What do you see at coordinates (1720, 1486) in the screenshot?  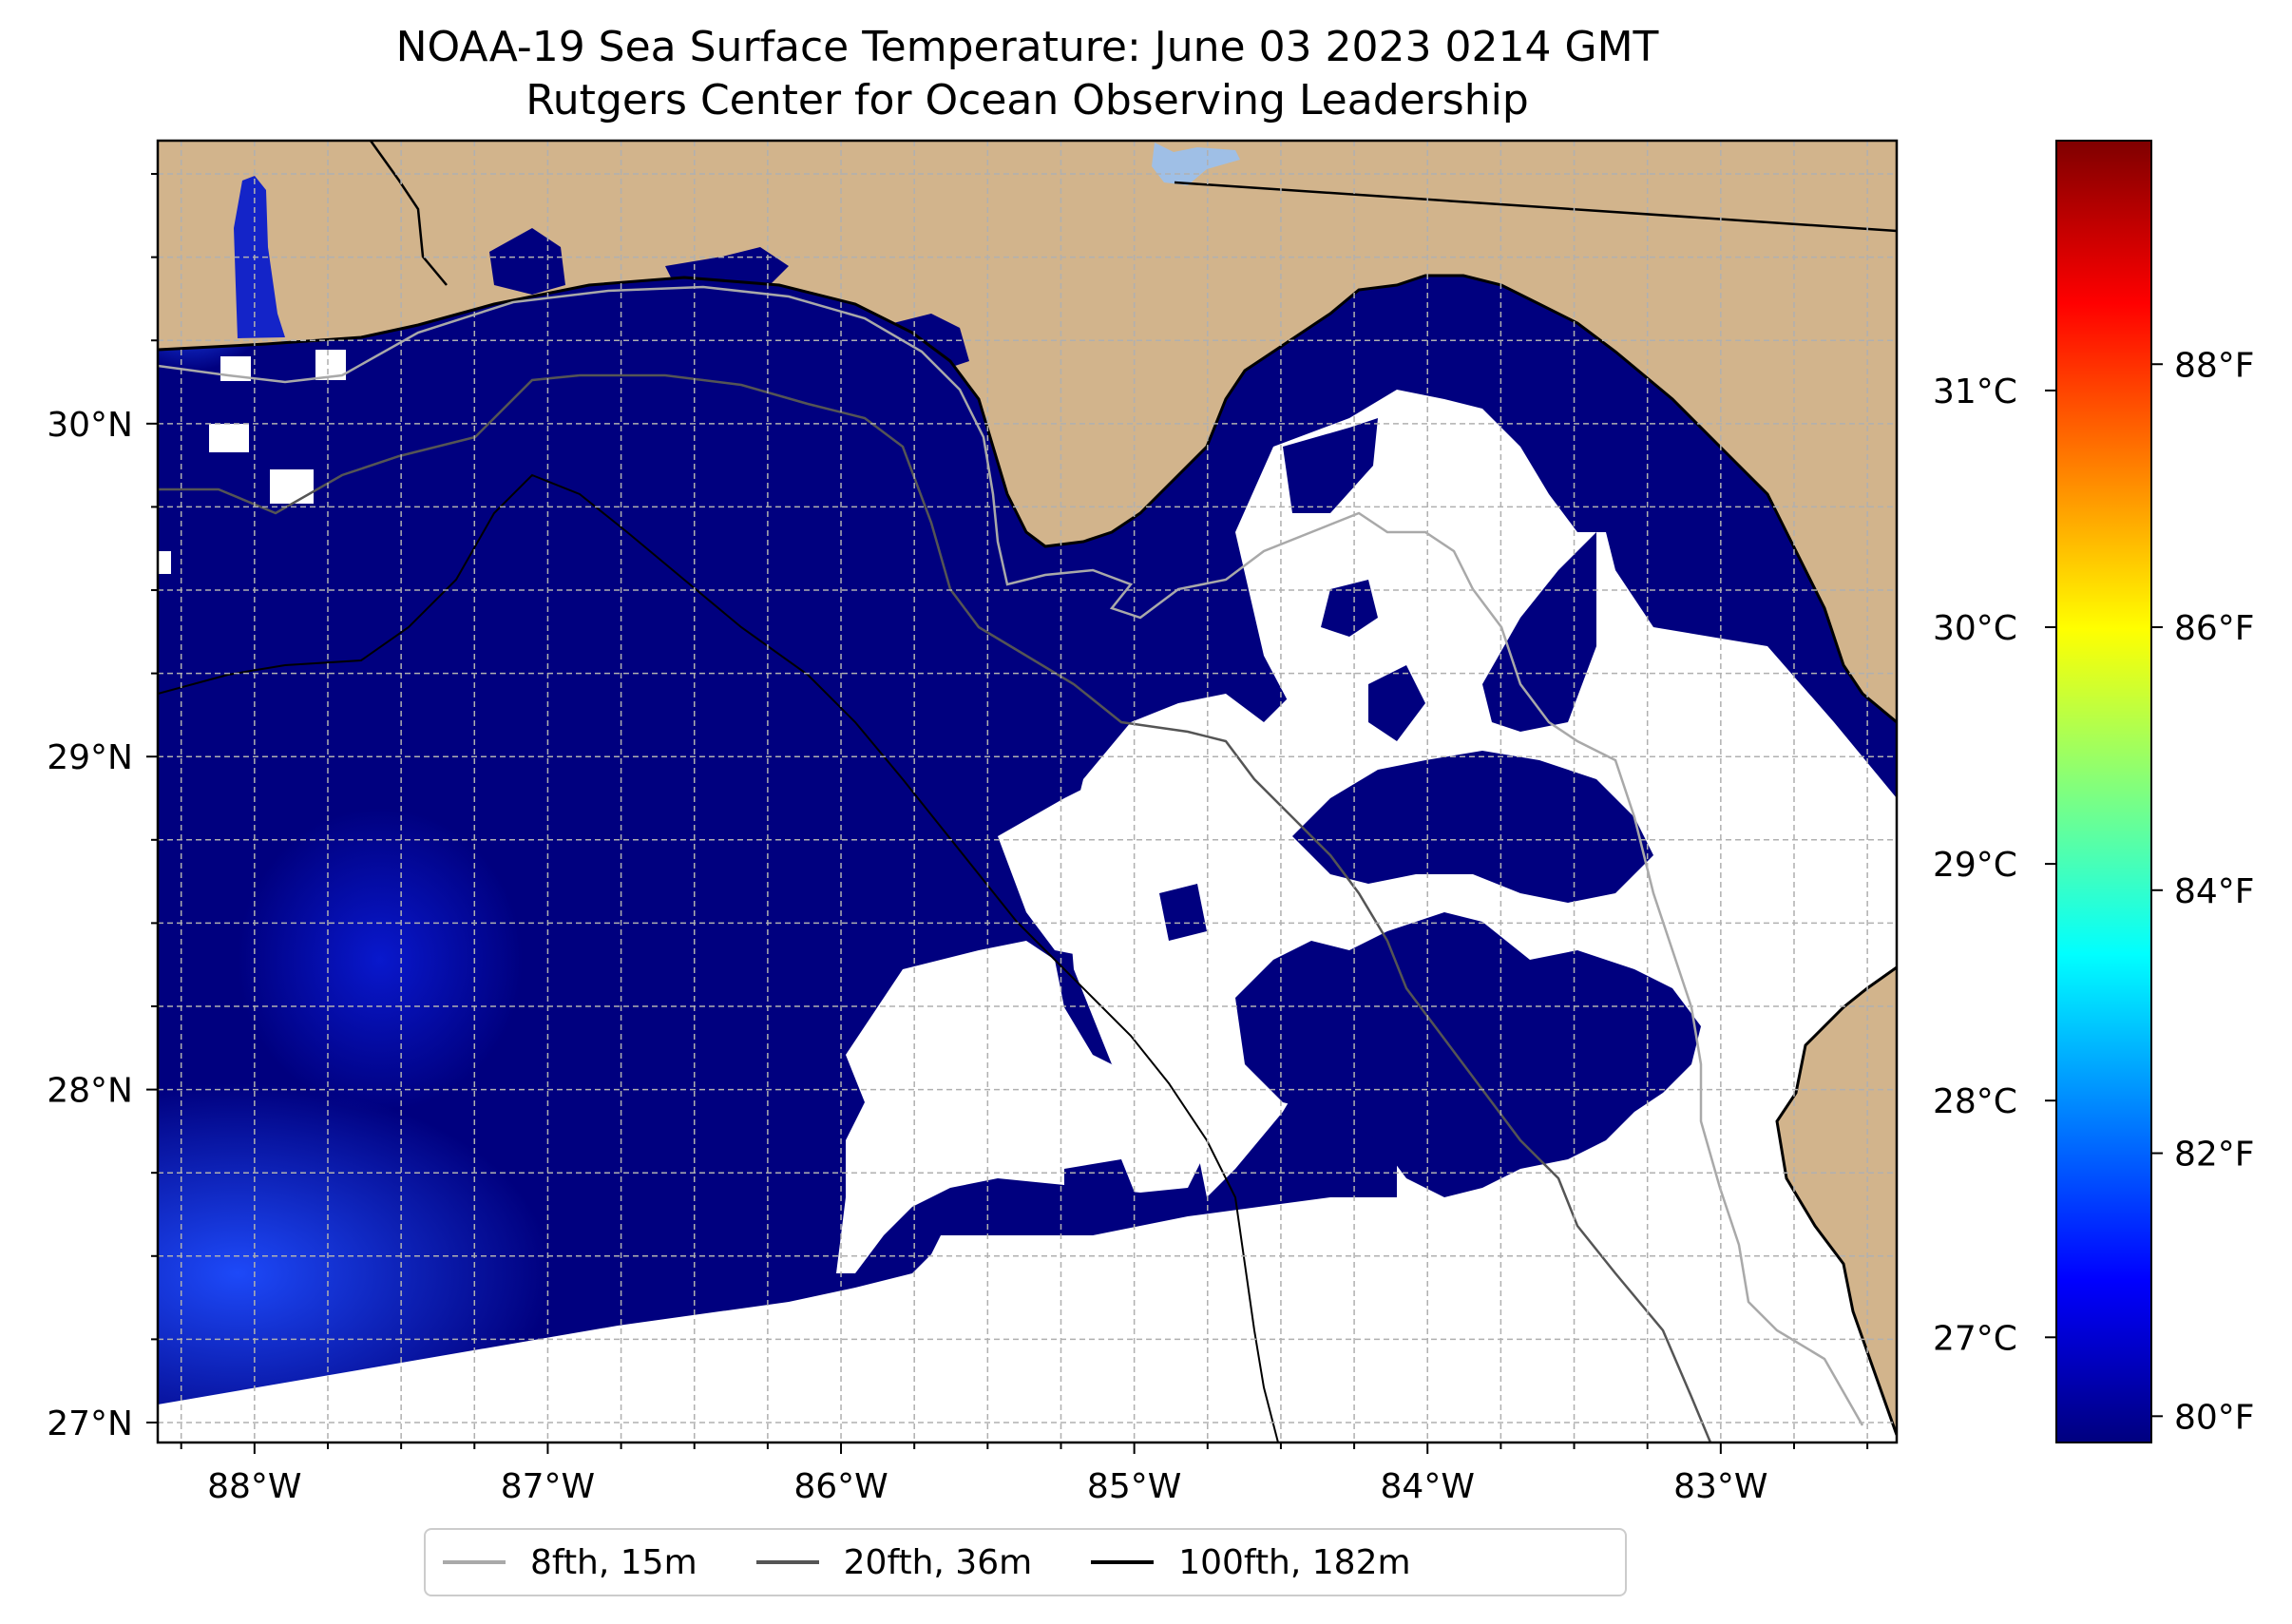 I see `x-tick-label: 83°W` at bounding box center [1720, 1486].